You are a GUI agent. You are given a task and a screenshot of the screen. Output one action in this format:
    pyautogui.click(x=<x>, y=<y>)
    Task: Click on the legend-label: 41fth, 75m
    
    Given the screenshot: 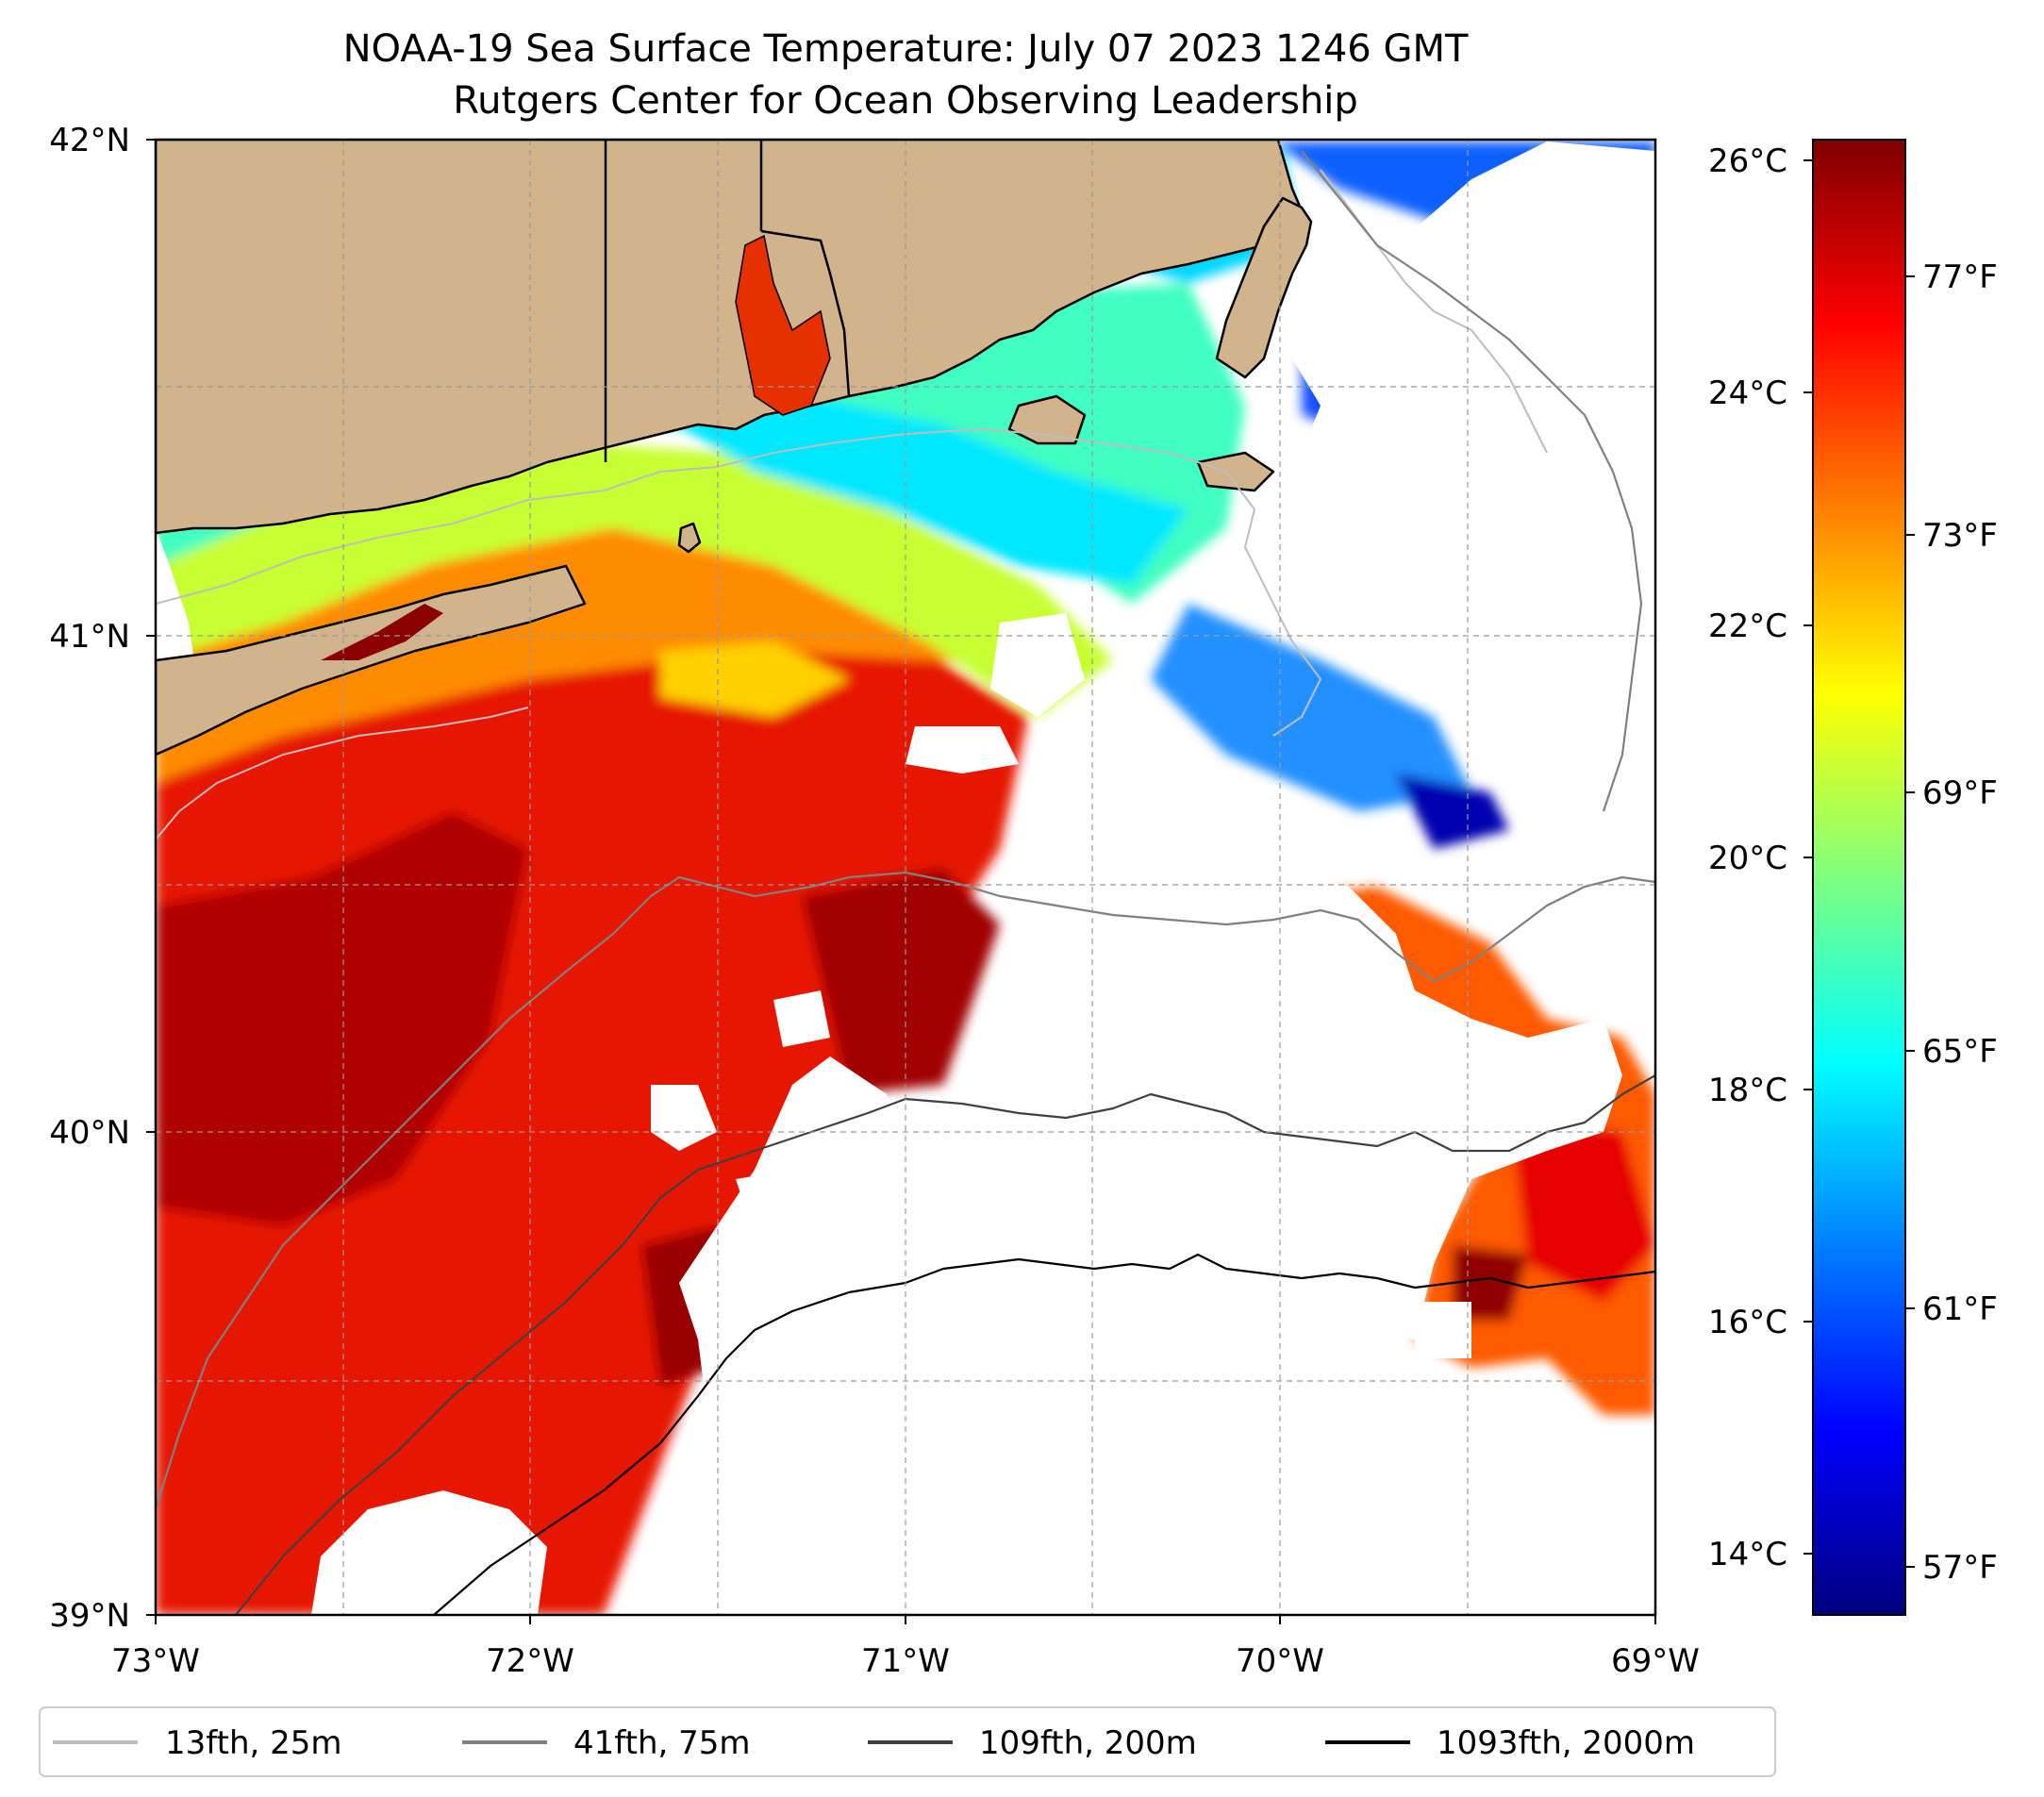 What is the action you would take?
    pyautogui.click(x=662, y=1743)
    